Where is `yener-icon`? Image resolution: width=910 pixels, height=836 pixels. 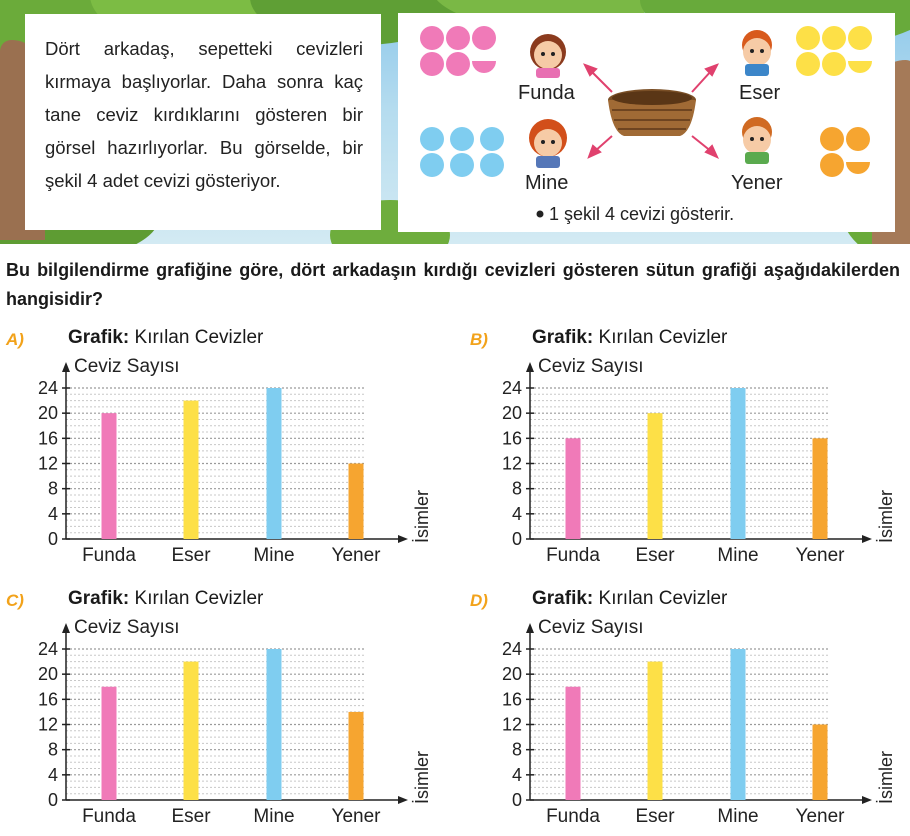
yener-icon is located at coordinates (757, 140).